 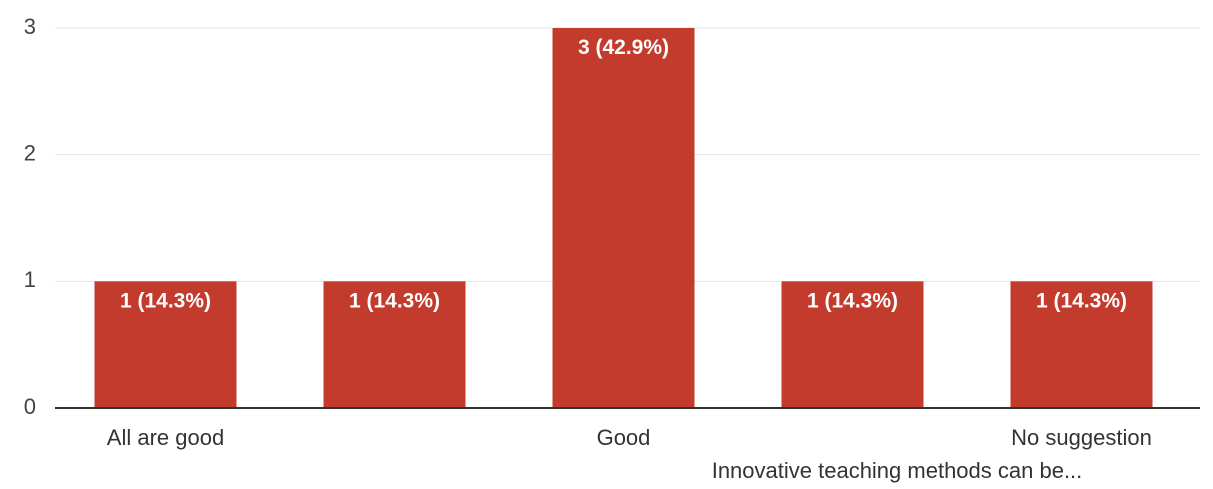 What do you see at coordinates (1081, 437) in the screenshot?
I see `x-category-label: No suggestion` at bounding box center [1081, 437].